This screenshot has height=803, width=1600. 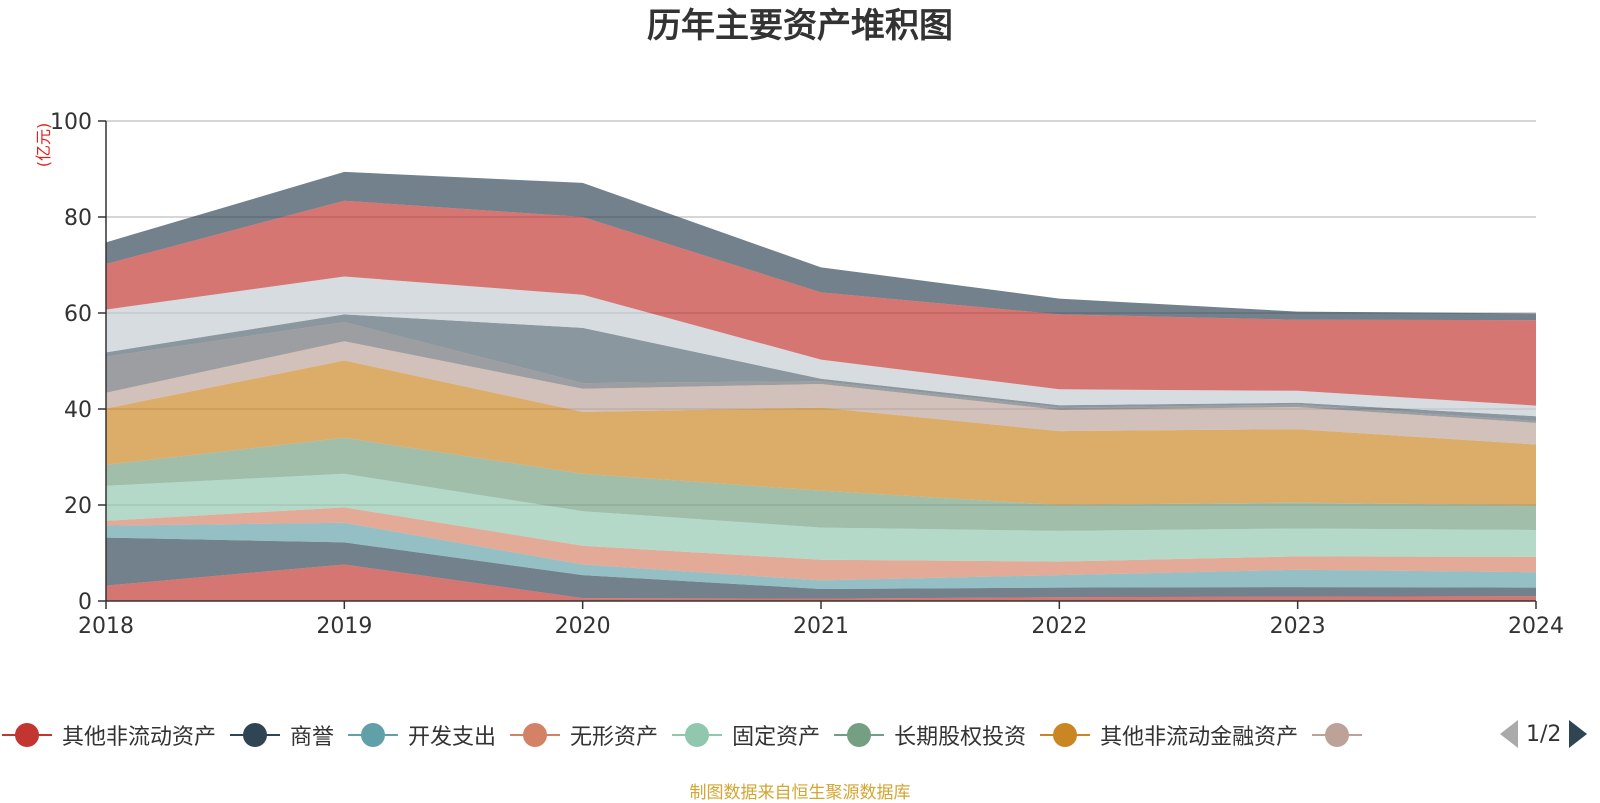 What do you see at coordinates (1536, 626) in the screenshot?
I see `x-tick-label: 2024` at bounding box center [1536, 626].